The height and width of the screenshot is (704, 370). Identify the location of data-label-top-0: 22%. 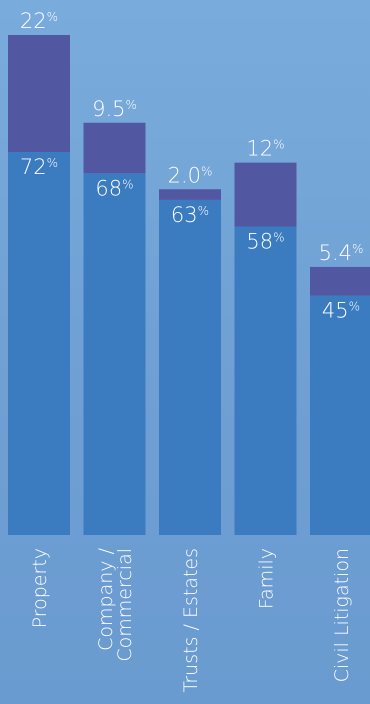
(39, 21).